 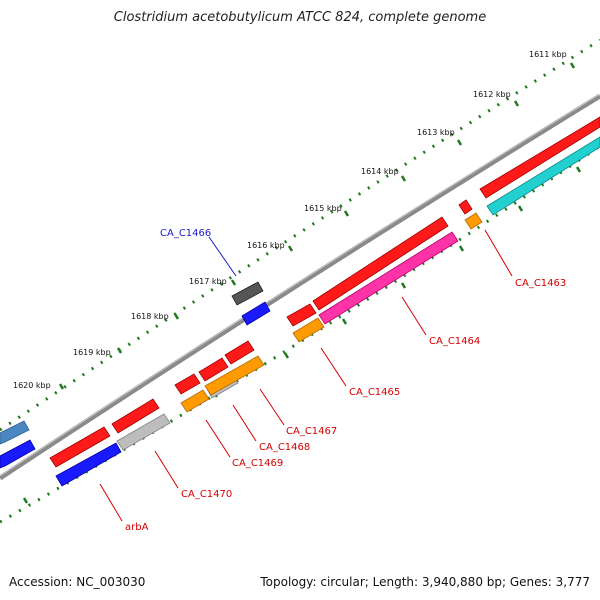 I want to click on gene-label-CA_C1470: CA_C1470, so click(x=206, y=494).